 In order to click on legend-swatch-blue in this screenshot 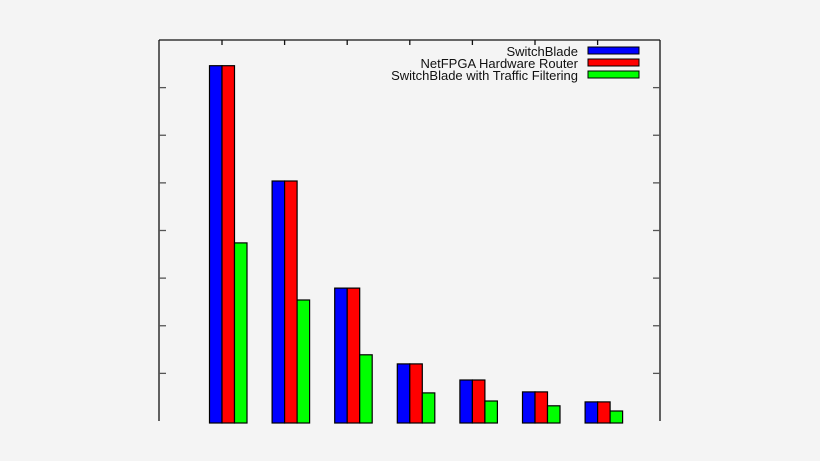, I will do `click(613, 50)`.